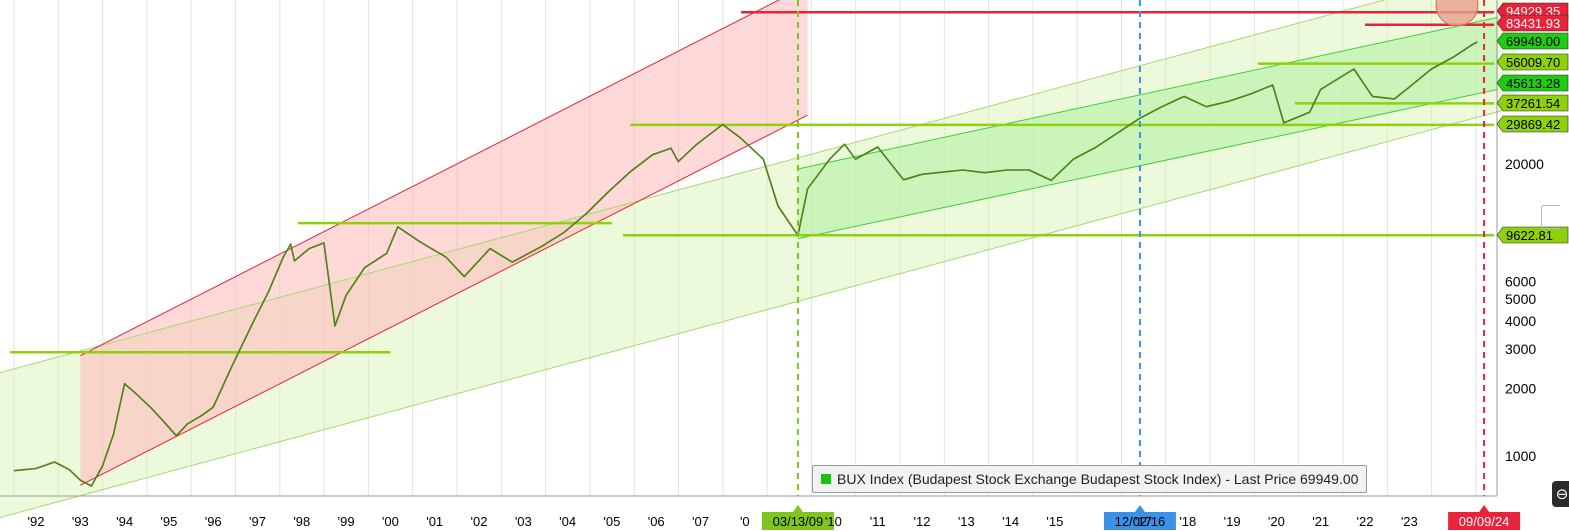 The height and width of the screenshot is (531, 1569). I want to click on x-tick-label: '10, so click(833, 521).